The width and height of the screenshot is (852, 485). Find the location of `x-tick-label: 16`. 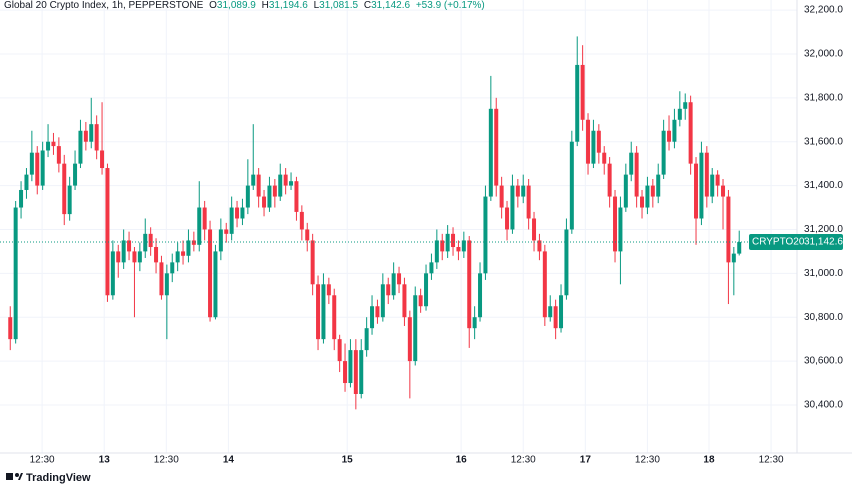

x-tick-label: 16 is located at coordinates (462, 460).